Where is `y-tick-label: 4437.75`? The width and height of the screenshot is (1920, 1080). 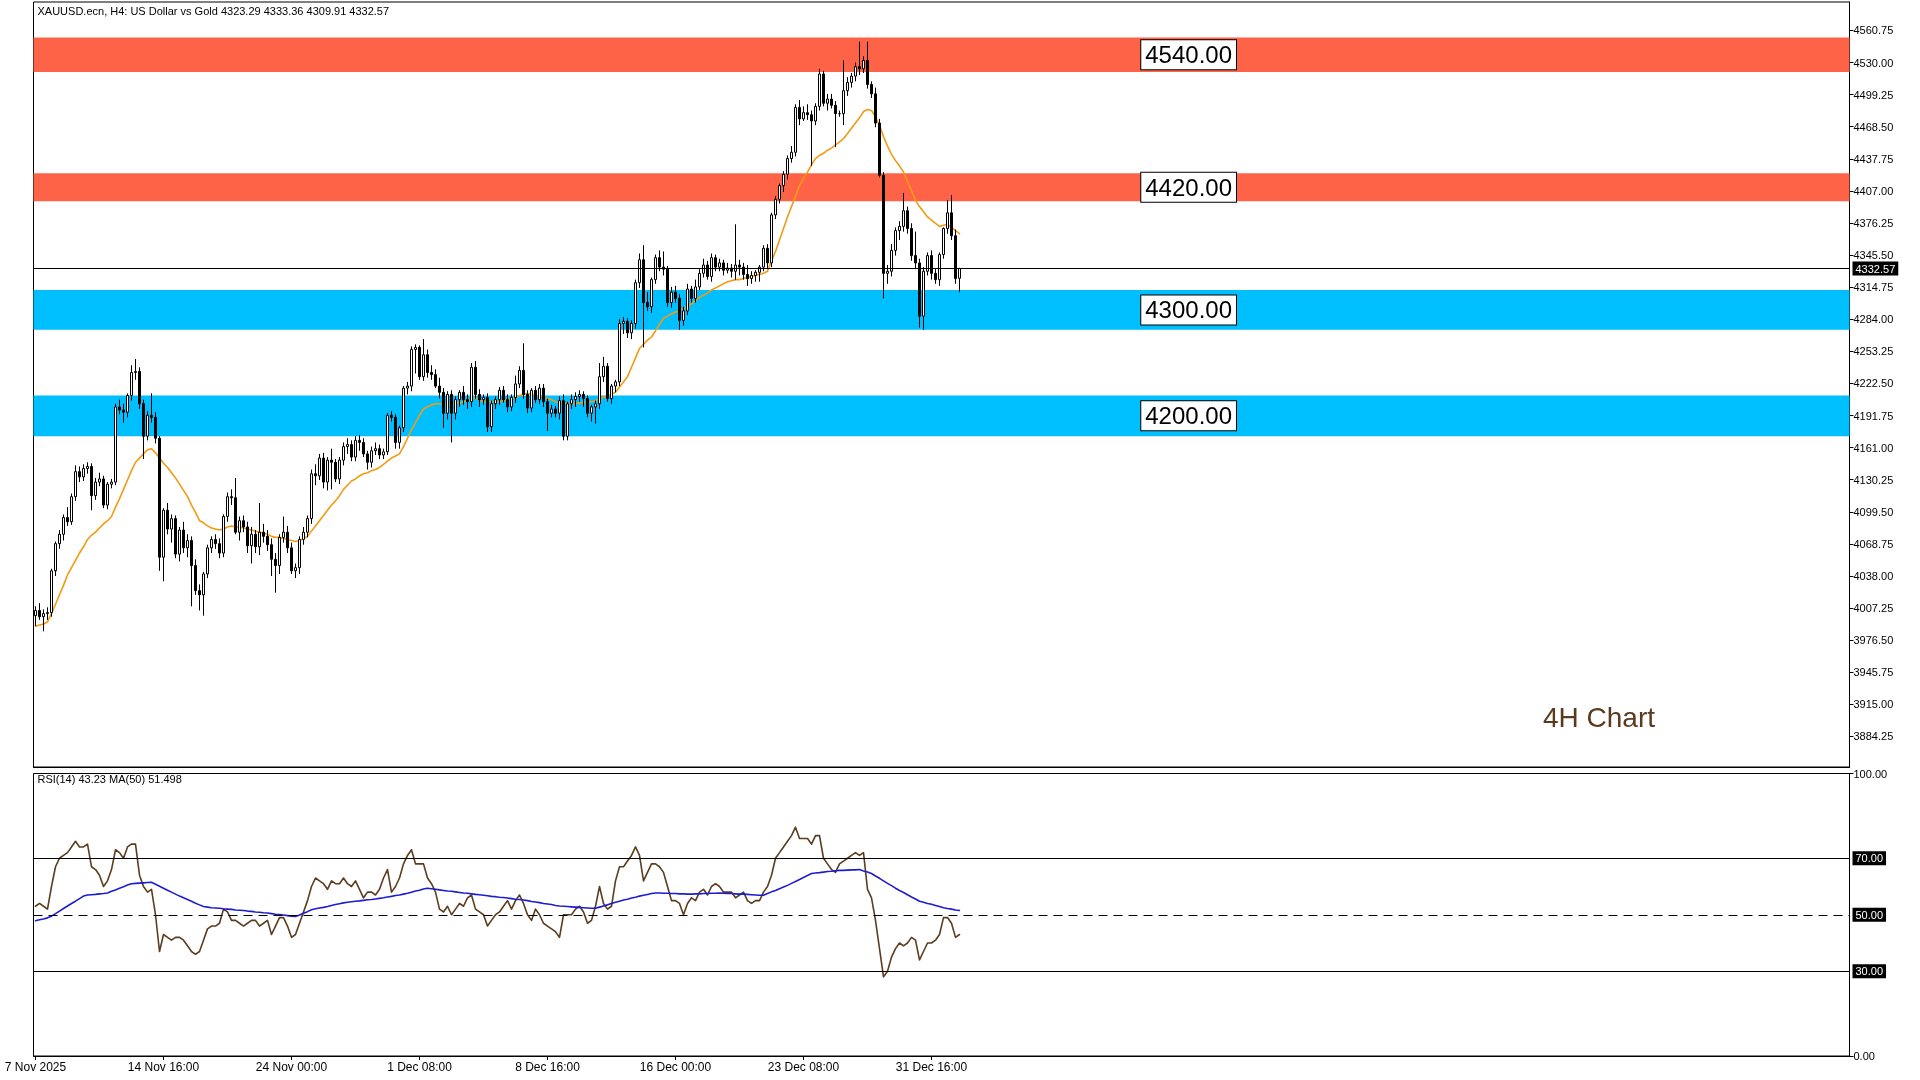
y-tick-label: 4437.75 is located at coordinates (1873, 158).